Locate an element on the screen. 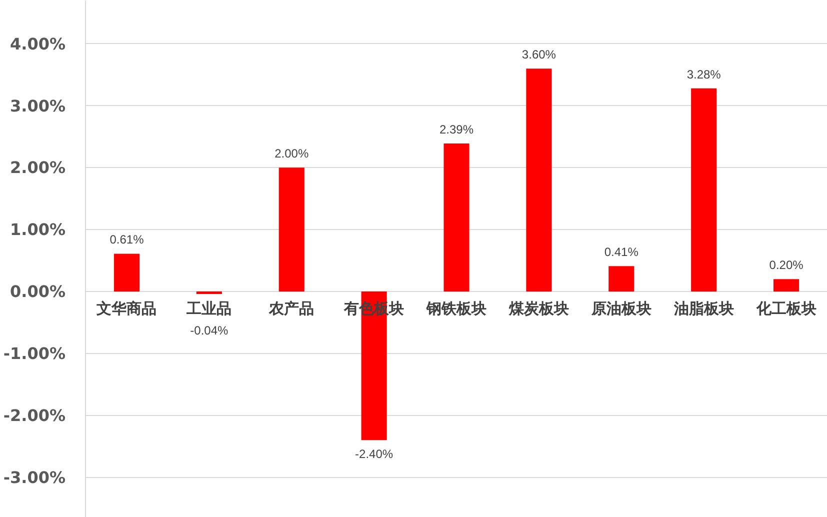 The height and width of the screenshot is (517, 827). y-tick-label: 0.00% is located at coordinates (38, 292).